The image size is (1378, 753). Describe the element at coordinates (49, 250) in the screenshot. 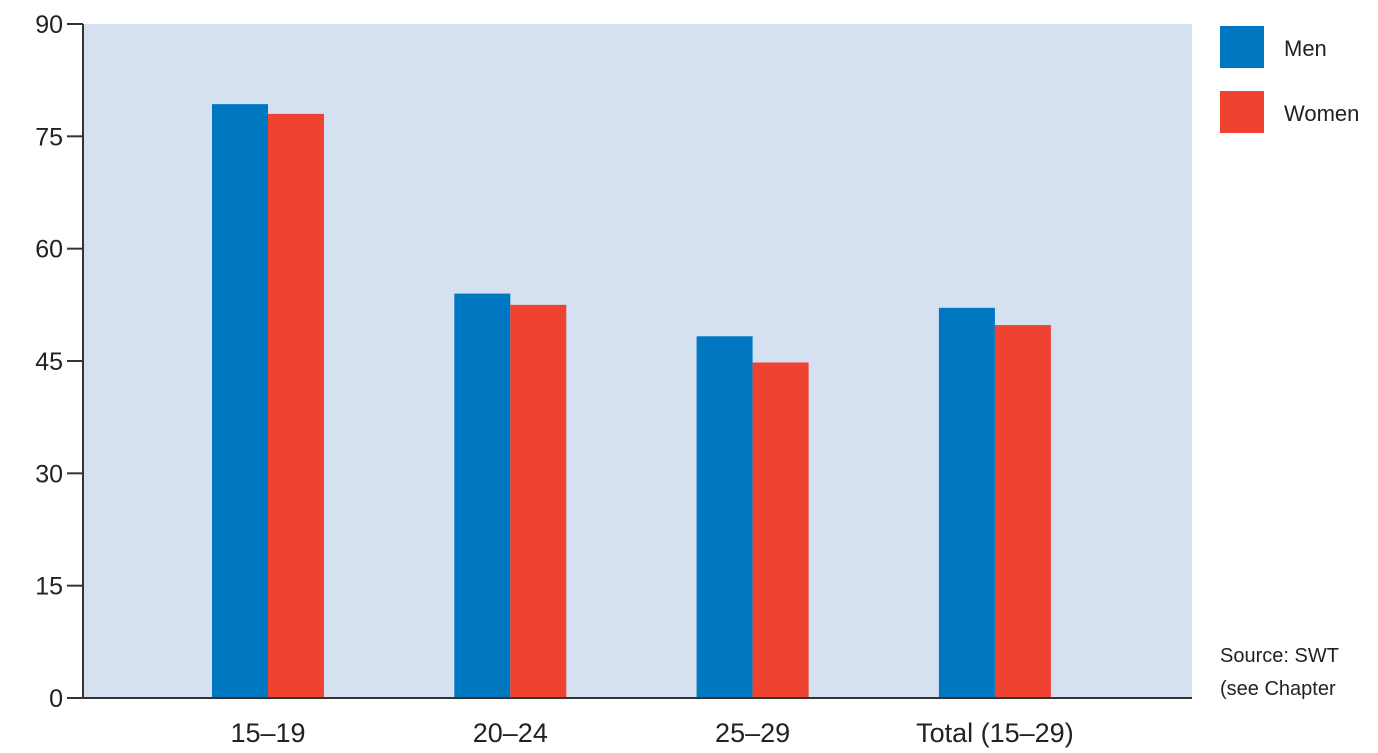

I see `y-tick-label: 60` at that location.